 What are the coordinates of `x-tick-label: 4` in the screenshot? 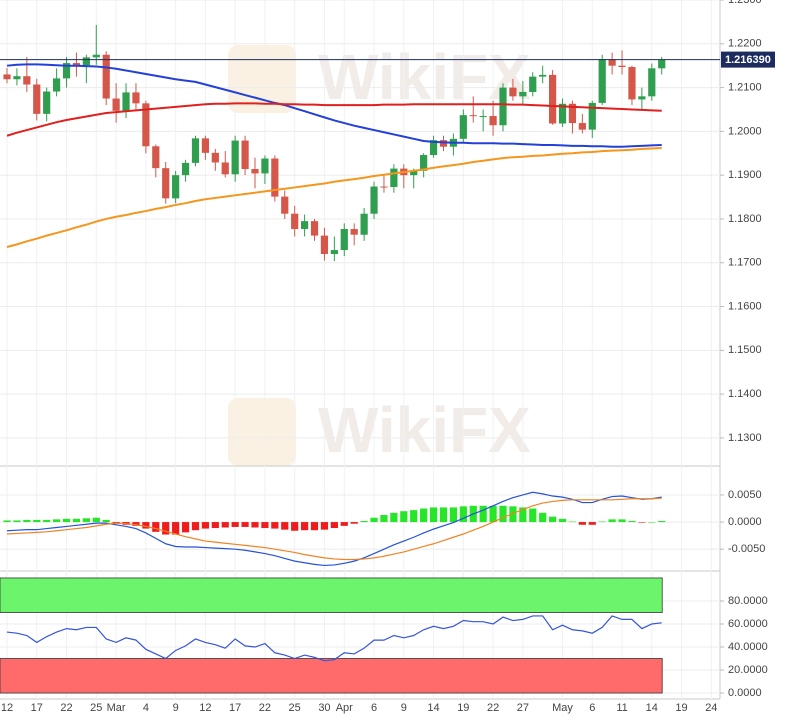 It's located at (146, 708).